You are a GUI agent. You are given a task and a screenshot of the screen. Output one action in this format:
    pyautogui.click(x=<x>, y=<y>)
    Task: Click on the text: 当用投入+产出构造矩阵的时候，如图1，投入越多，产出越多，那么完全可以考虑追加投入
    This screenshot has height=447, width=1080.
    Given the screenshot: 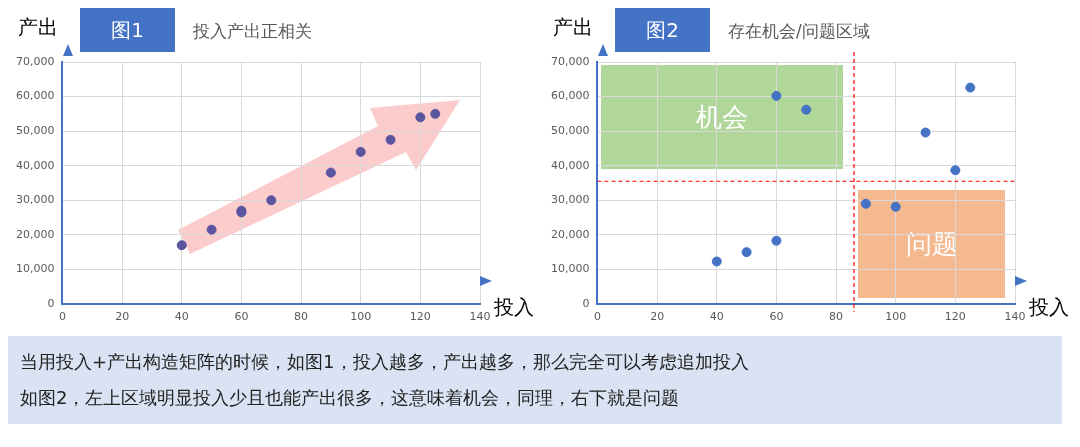 What is the action you would take?
    pyautogui.click(x=385, y=362)
    